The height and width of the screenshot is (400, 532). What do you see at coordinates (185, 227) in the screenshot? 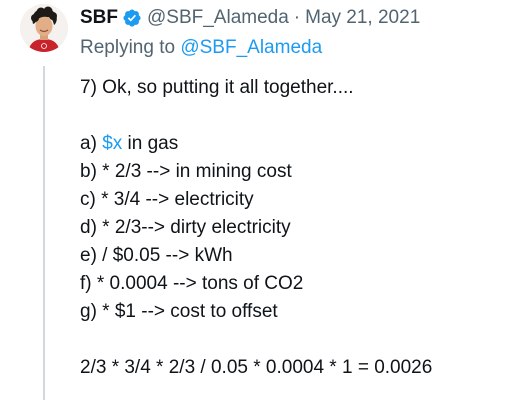
I see `tweet-line-d: d) * 2/3--> dirty electricity` at bounding box center [185, 227].